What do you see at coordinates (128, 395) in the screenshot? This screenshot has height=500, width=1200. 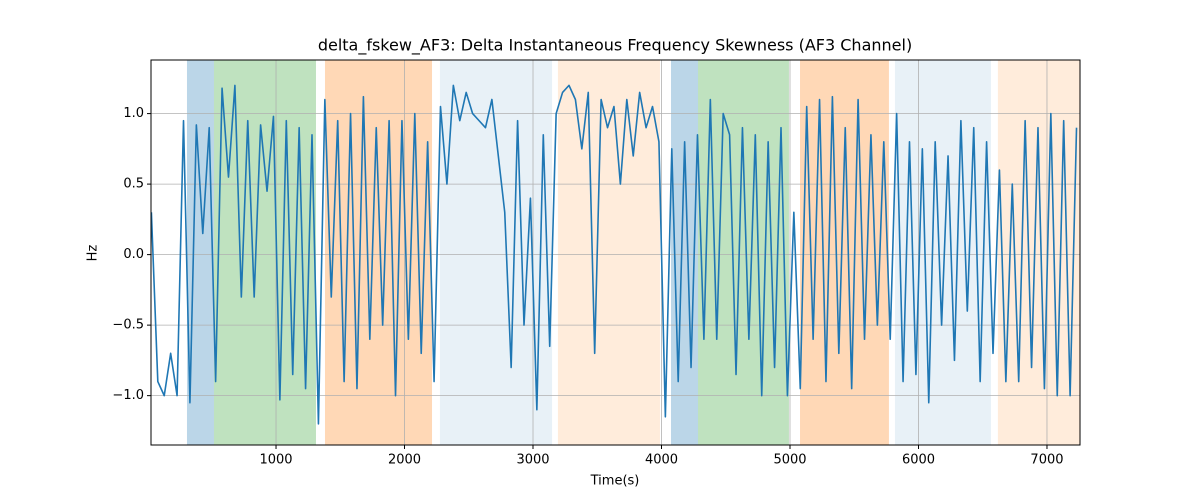 I see `y-tick-label: −1.0` at bounding box center [128, 395].